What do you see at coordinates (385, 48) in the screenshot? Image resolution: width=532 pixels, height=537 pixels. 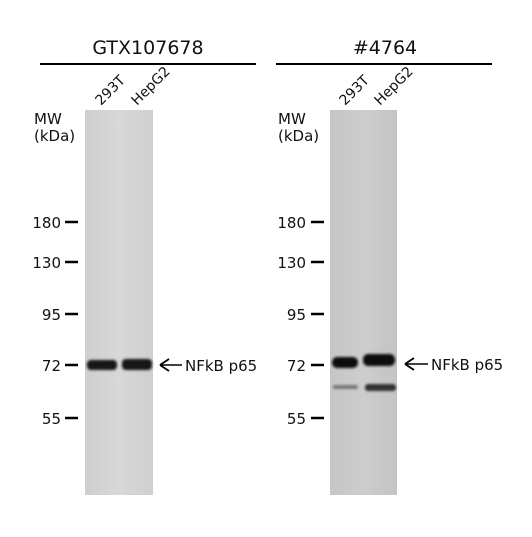 I see `panel-title: #4764` at bounding box center [385, 48].